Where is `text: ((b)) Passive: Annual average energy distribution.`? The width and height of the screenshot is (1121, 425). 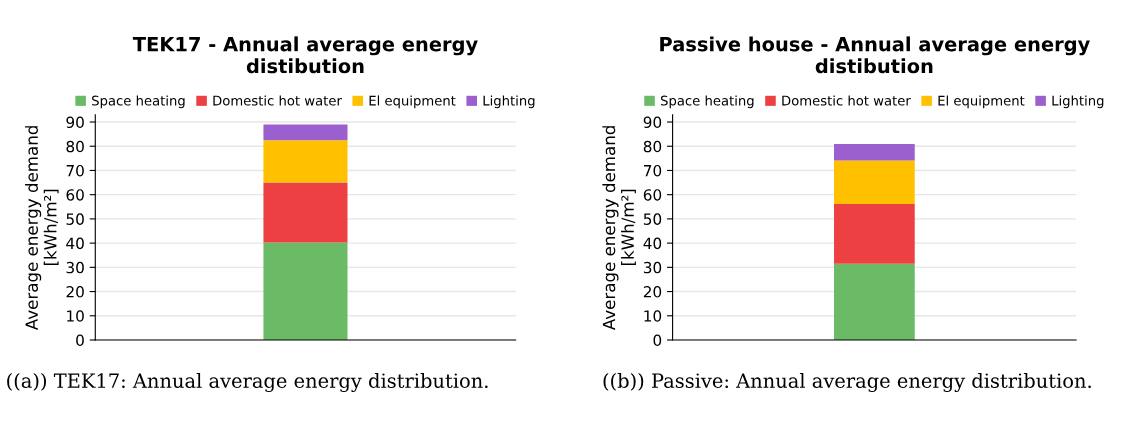
text: ((b)) Passive: Annual average energy distribution. is located at coordinates (847, 382).